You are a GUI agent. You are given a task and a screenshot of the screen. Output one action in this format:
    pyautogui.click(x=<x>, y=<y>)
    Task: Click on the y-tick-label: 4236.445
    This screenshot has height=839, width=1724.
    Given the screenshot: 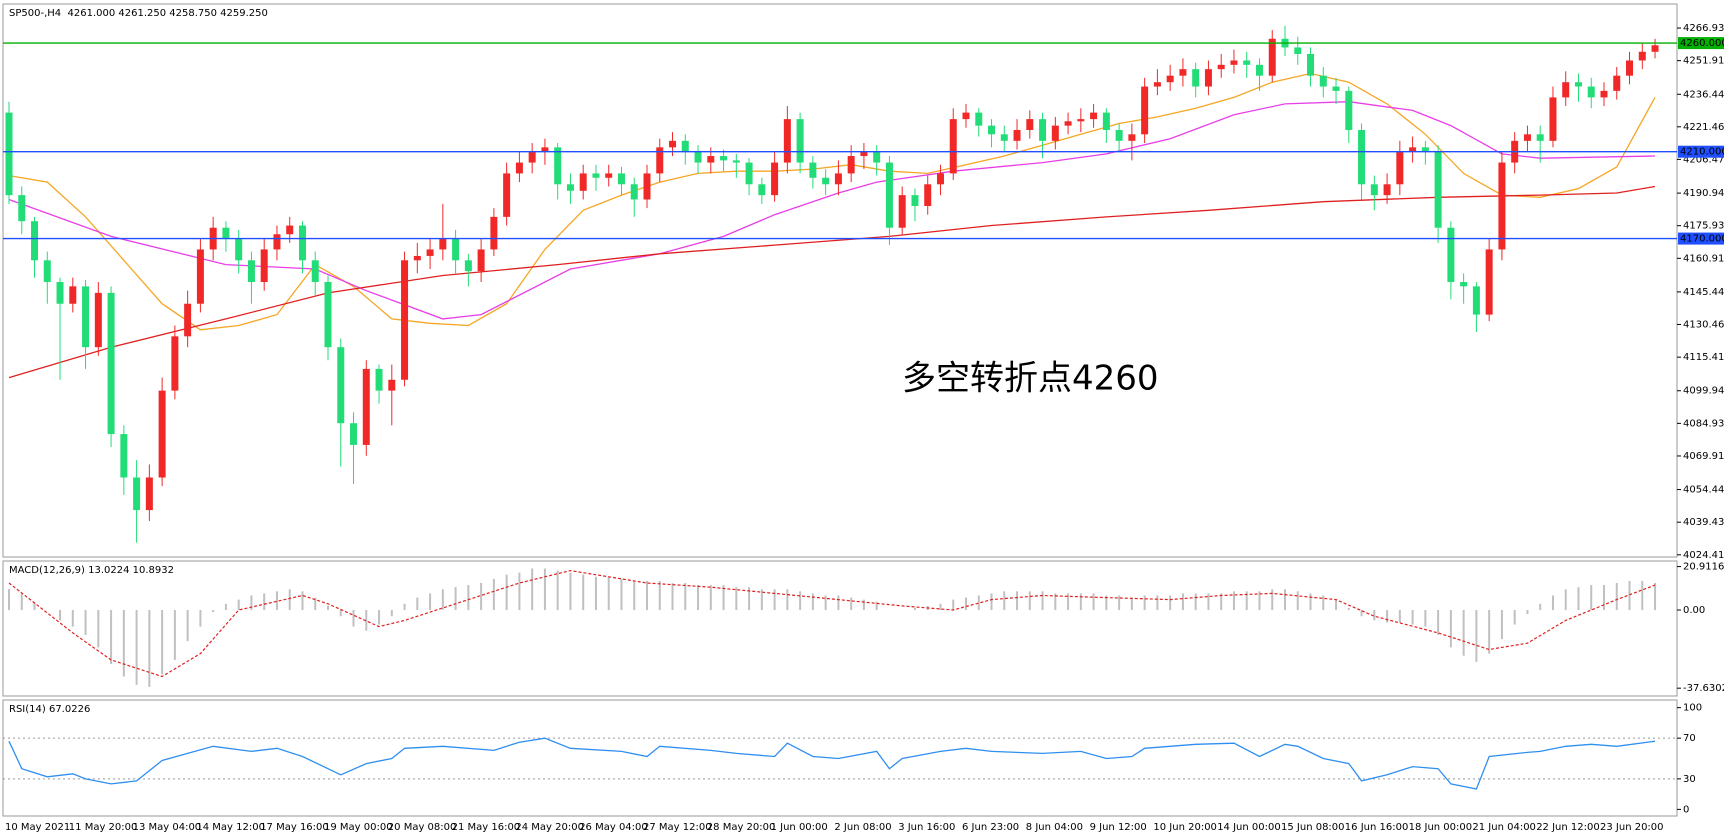 What is the action you would take?
    pyautogui.click(x=1703, y=94)
    